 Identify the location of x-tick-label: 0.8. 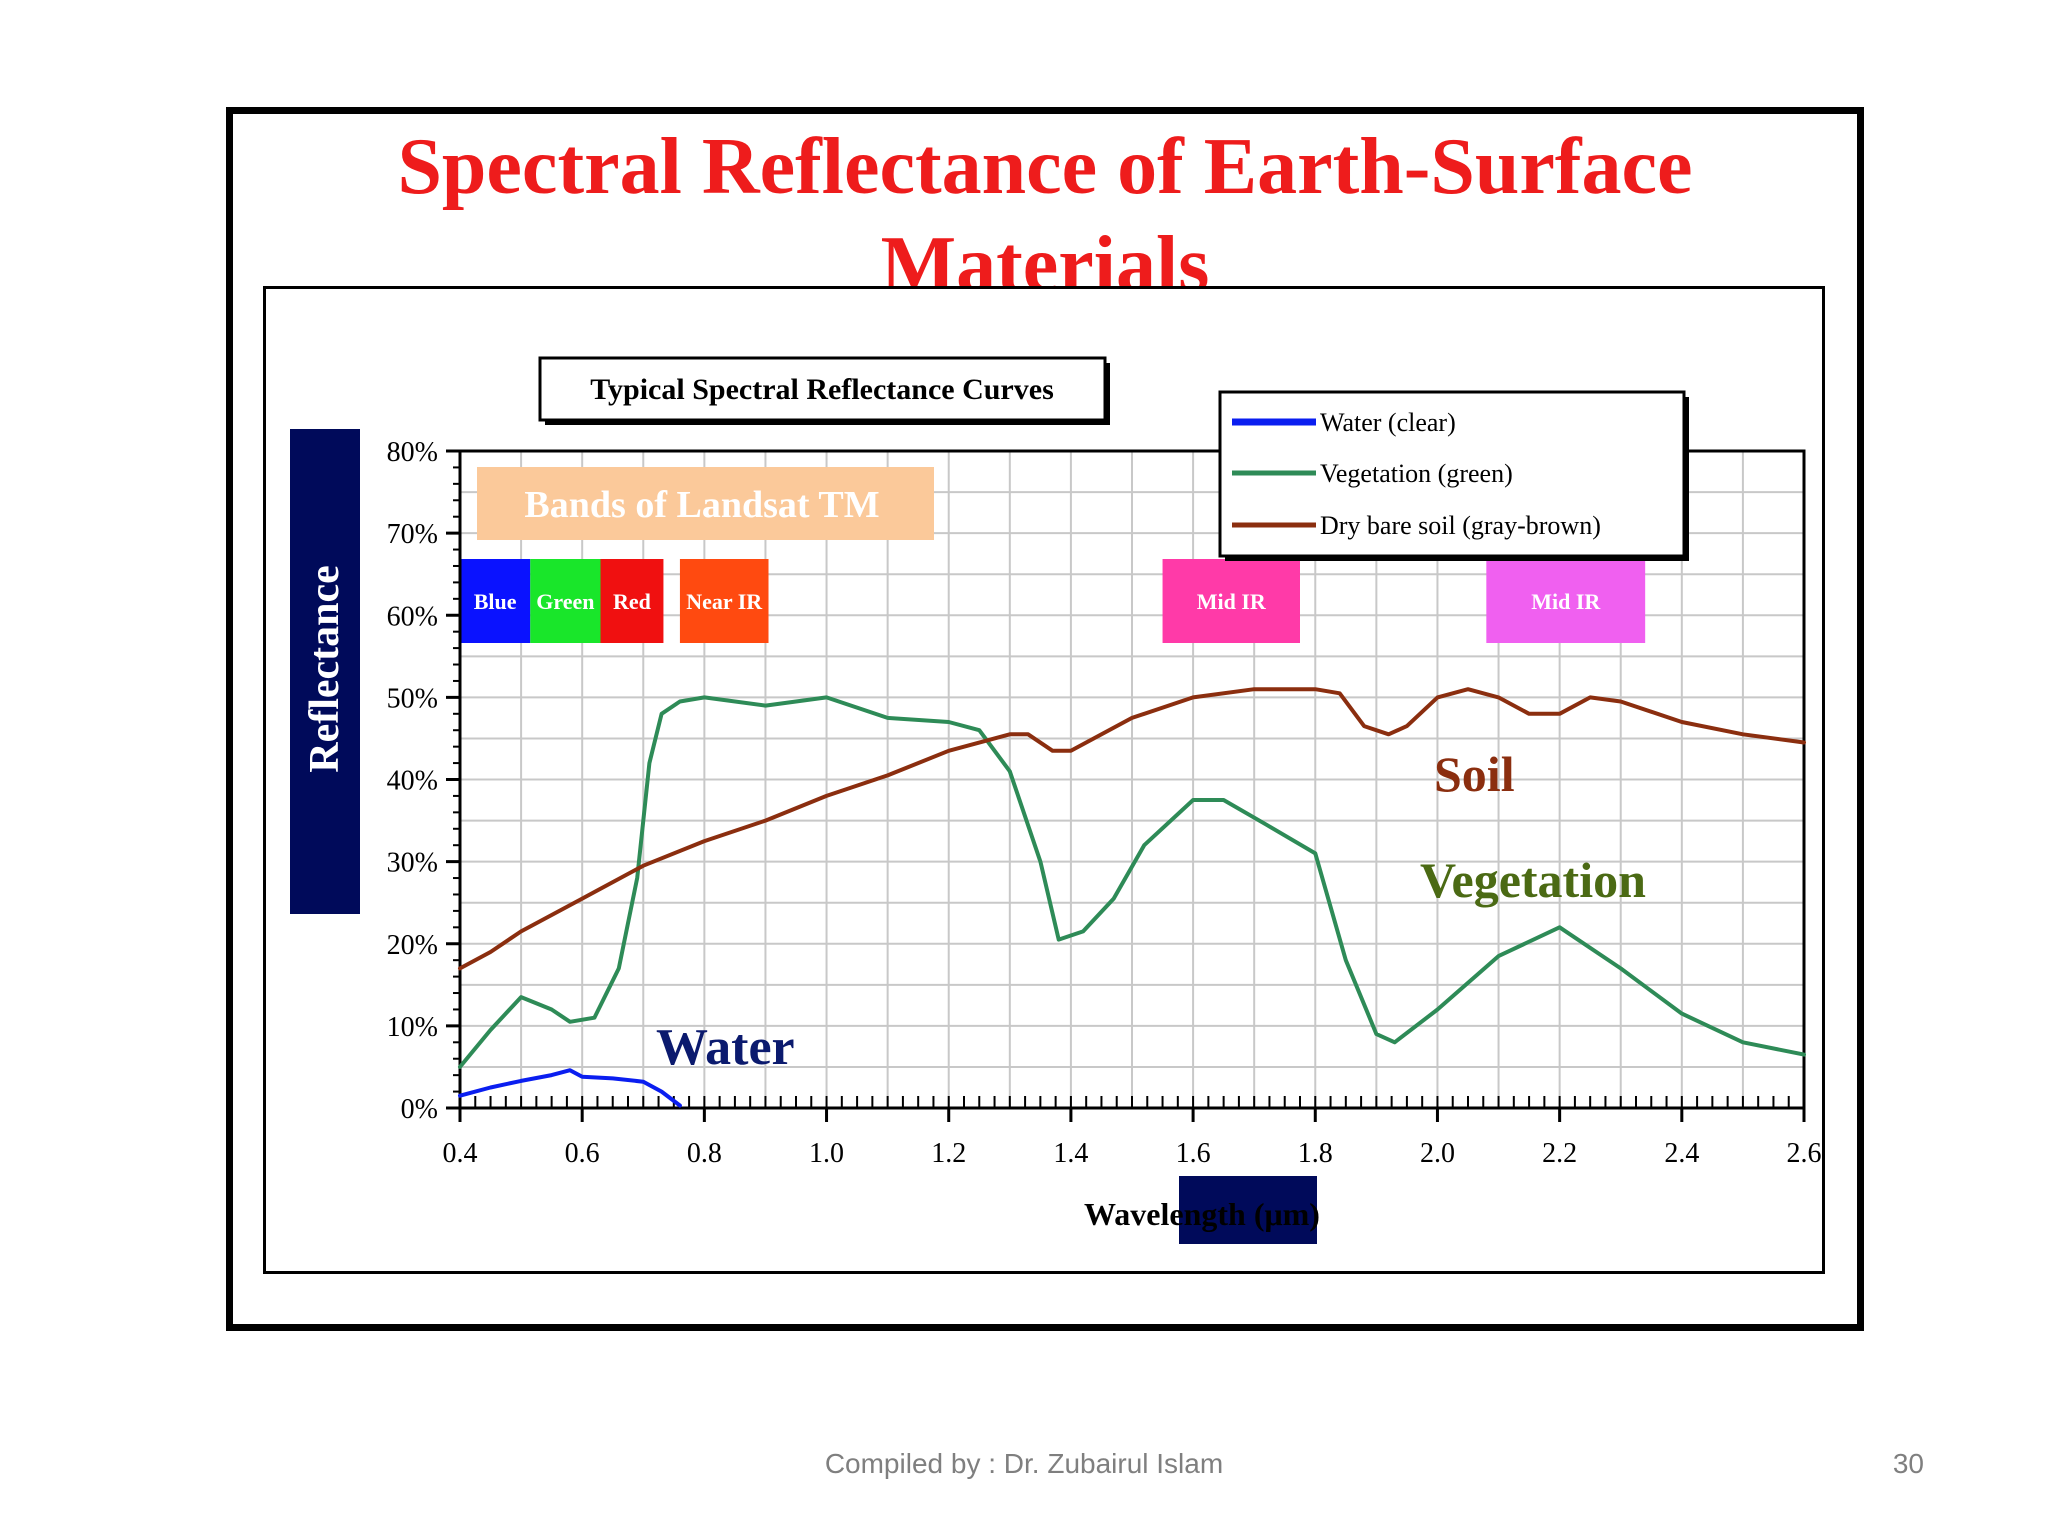
(704, 1153).